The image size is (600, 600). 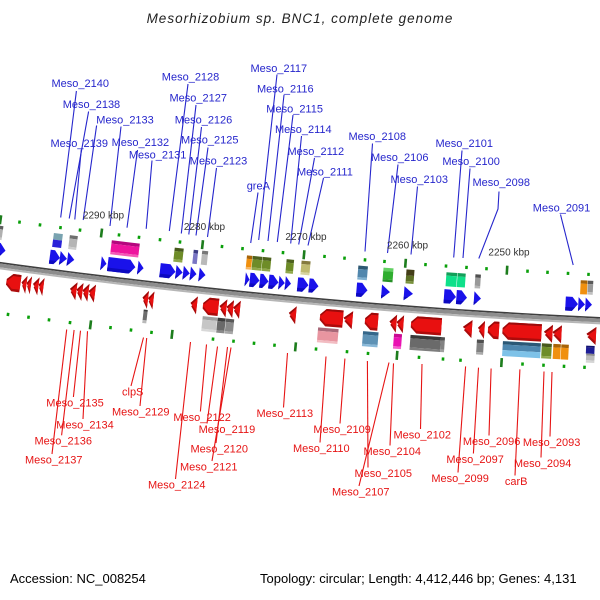 What do you see at coordinates (141, 143) in the screenshot?
I see `svg-text: Meso_2132` at bounding box center [141, 143].